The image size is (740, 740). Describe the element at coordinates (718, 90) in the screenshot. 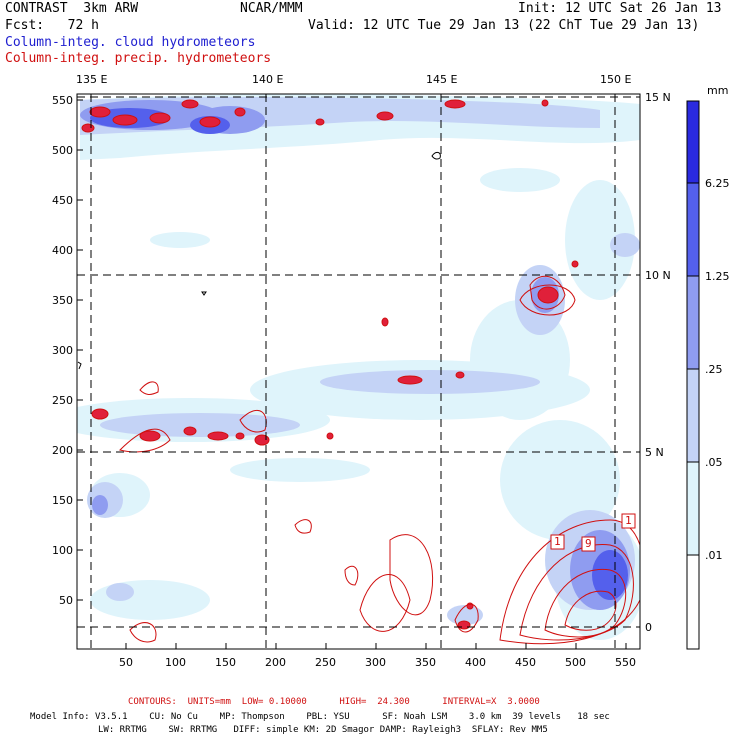

I see `colorbar-units: mm` at that location.